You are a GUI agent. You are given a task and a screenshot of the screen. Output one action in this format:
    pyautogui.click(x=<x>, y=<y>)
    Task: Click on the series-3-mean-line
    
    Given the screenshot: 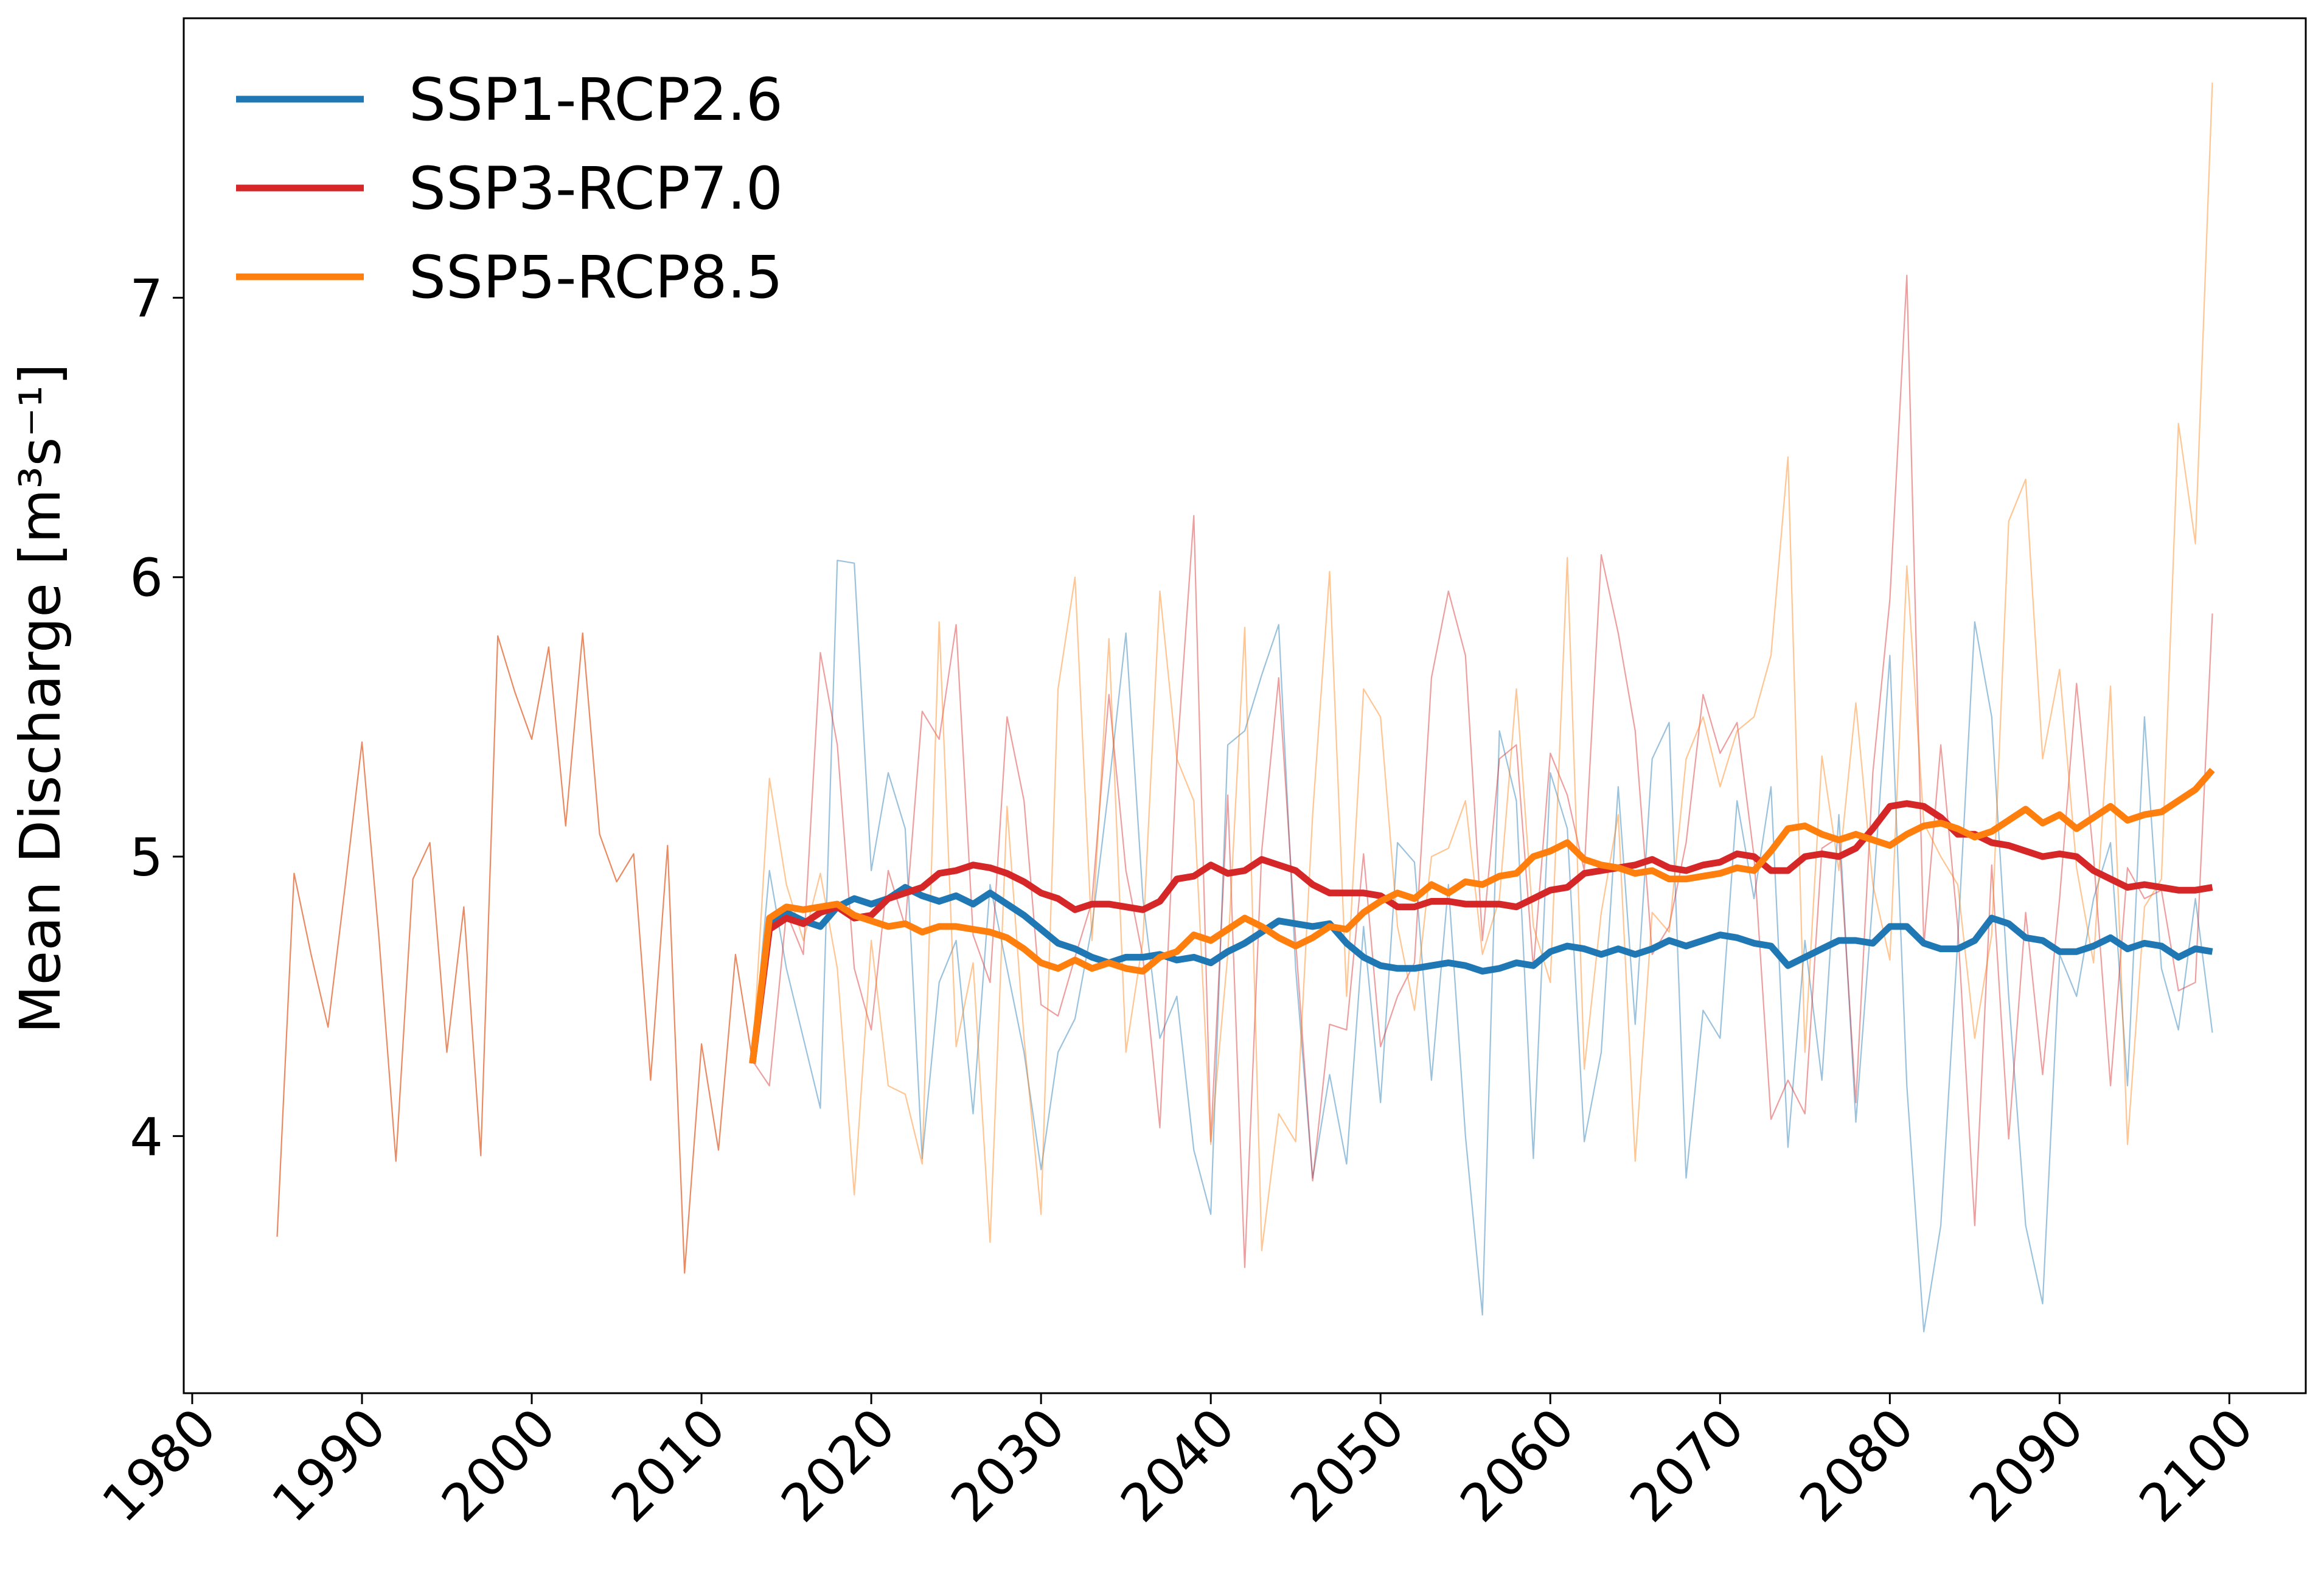 What is the action you would take?
    pyautogui.click(x=1482, y=916)
    